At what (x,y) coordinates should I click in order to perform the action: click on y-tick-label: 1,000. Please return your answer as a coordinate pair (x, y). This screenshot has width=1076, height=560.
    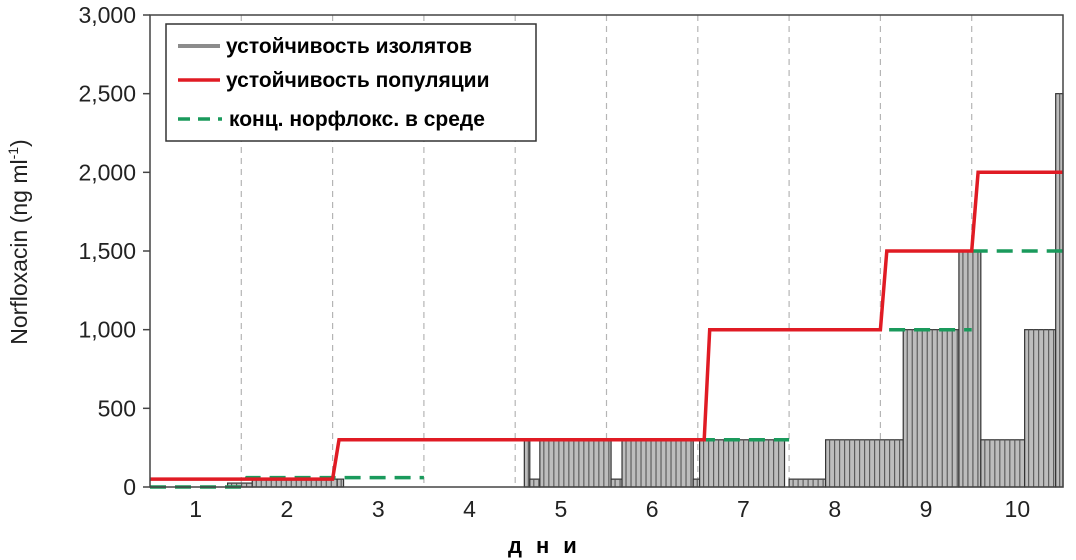
    Looking at the image, I should click on (107, 330).